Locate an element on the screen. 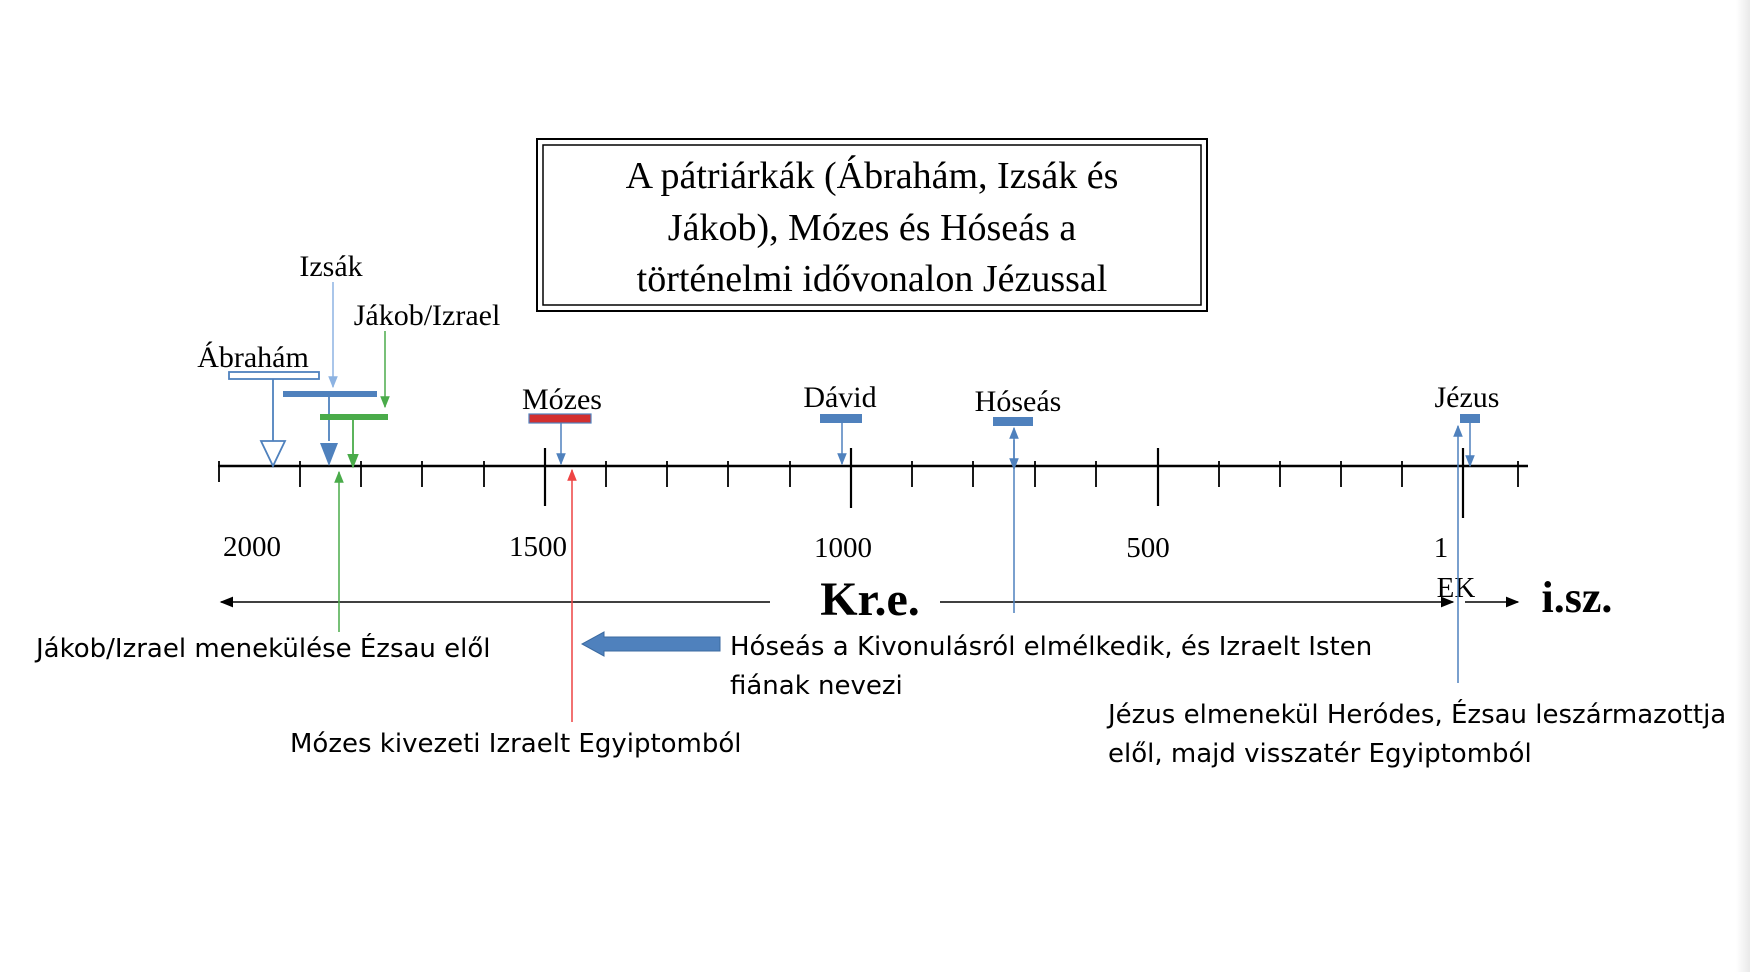 Image resolution: width=1750 pixels, height=972 pixels. abraham-marker: Ábrahám is located at coordinates (258, 405).